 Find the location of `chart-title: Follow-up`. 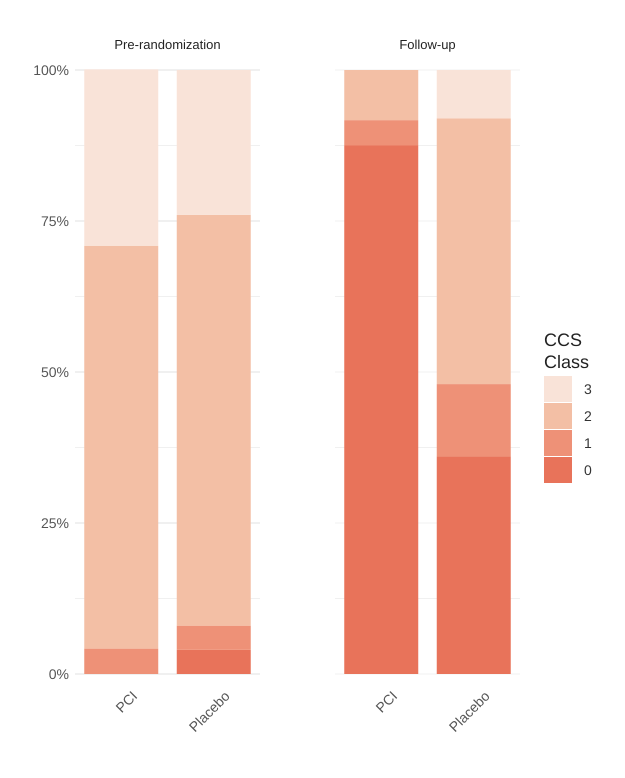

chart-title: Follow-up is located at coordinates (427, 44).